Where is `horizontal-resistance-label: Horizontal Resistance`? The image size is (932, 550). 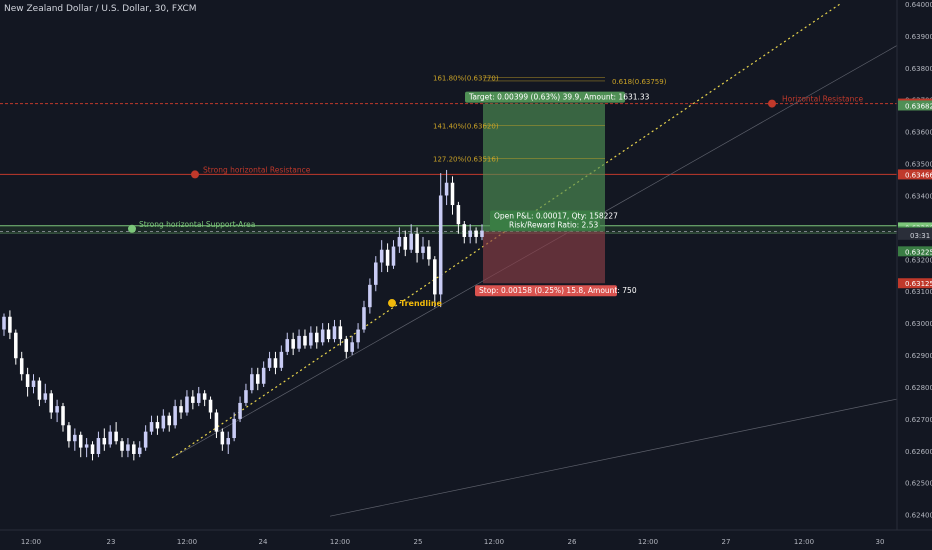
horizontal-resistance-label: Horizontal Resistance is located at coordinates (822, 99).